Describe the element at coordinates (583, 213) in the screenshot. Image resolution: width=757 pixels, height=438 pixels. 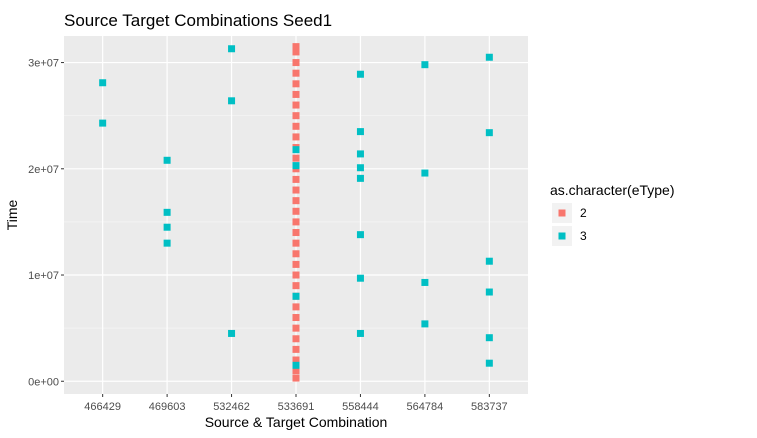
I see `legend-label: 2` at that location.